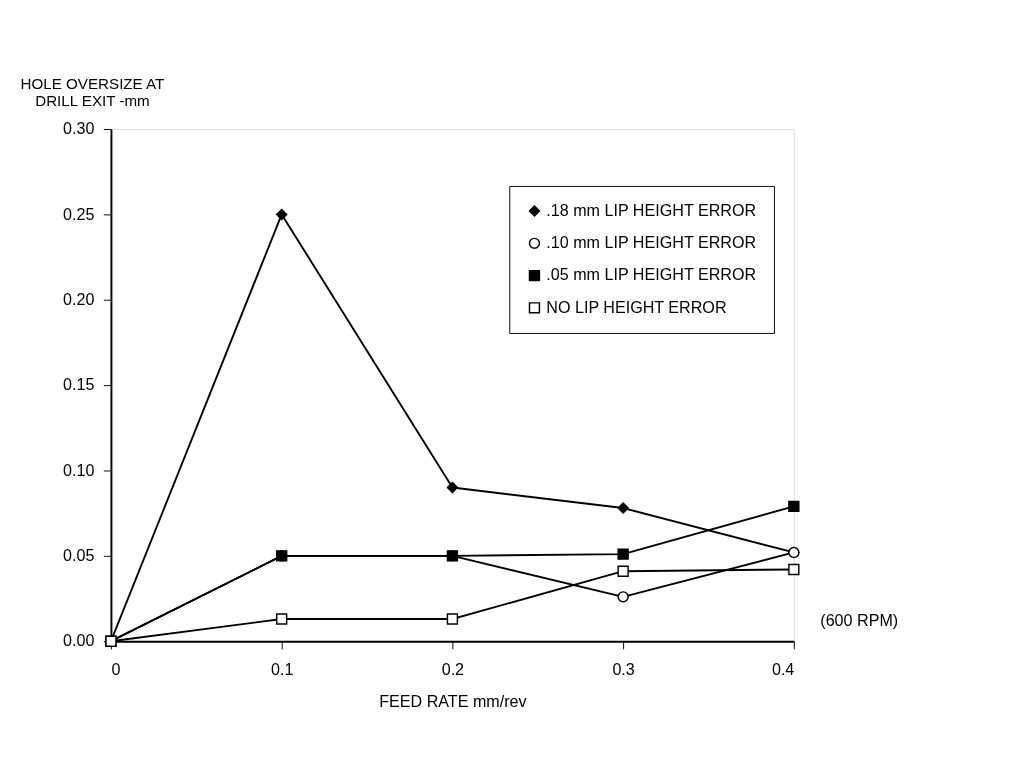 The height and width of the screenshot is (777, 1012). What do you see at coordinates (859, 620) in the screenshot?
I see `text: (600 RPM)` at bounding box center [859, 620].